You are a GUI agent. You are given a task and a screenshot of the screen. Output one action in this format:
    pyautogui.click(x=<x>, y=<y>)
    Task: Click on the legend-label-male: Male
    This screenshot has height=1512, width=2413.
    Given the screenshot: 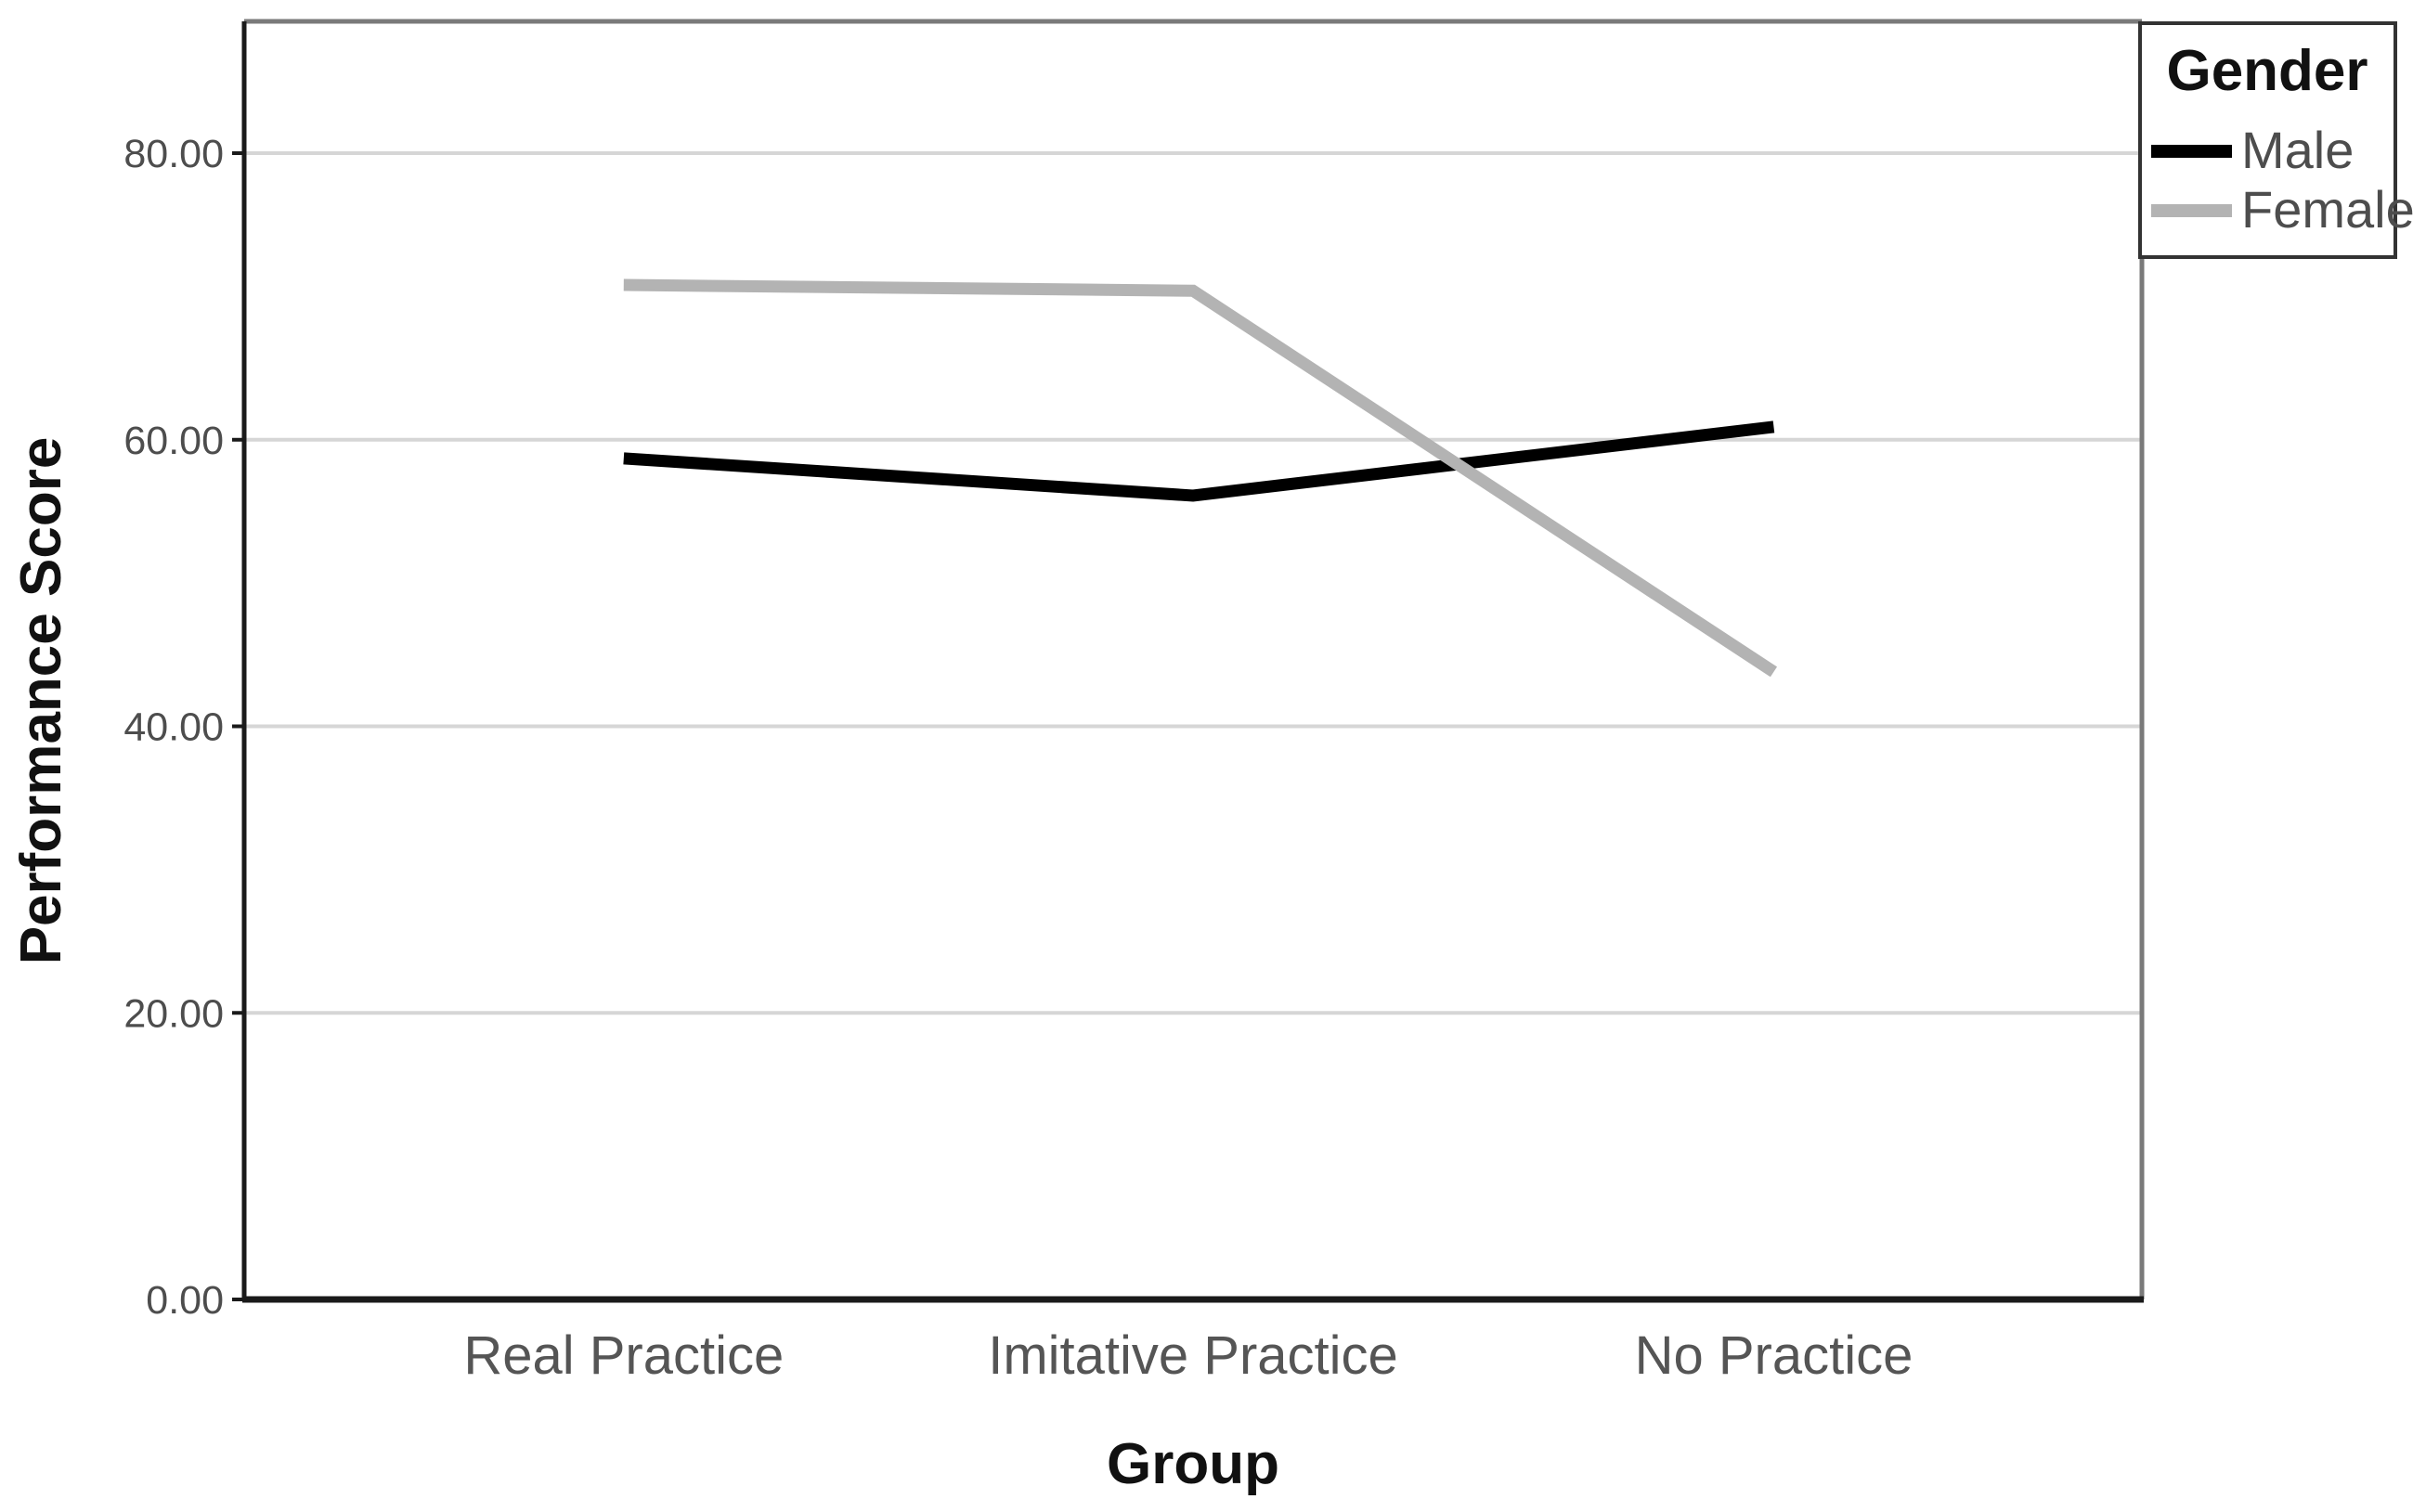 What is the action you would take?
    pyautogui.click(x=2297, y=150)
    